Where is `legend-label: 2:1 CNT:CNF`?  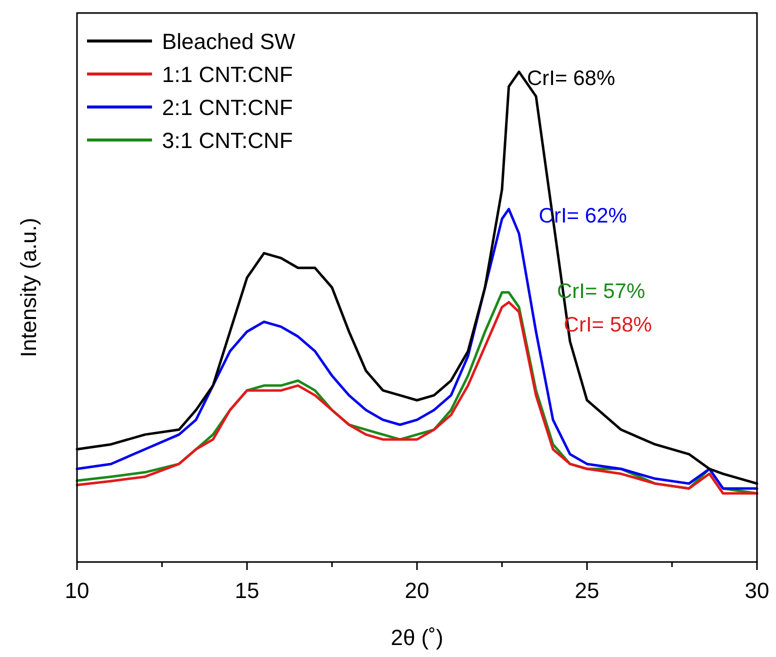 legend-label: 2:1 CNT:CNF is located at coordinates (227, 107).